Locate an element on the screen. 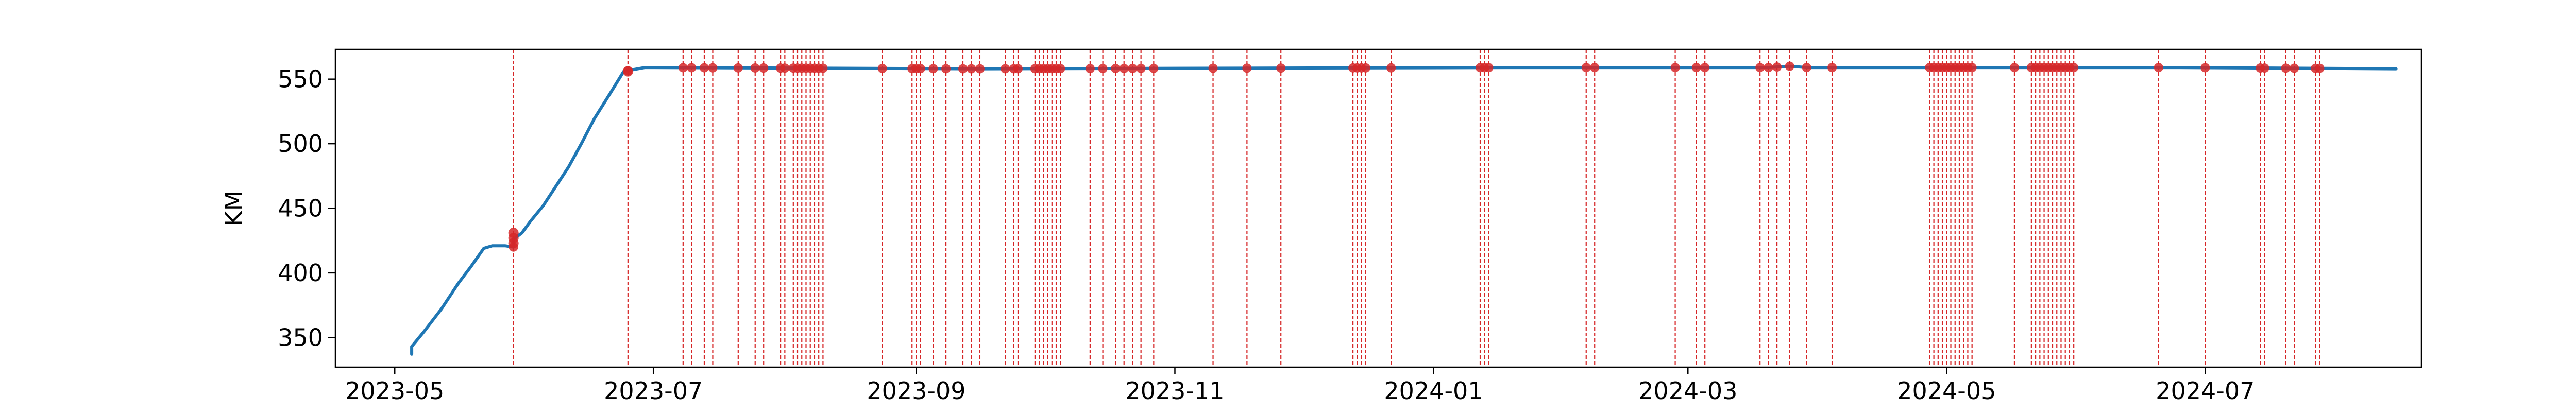 This screenshot has width=2576, height=412. x-tick-label: 2023-09 is located at coordinates (916, 391).